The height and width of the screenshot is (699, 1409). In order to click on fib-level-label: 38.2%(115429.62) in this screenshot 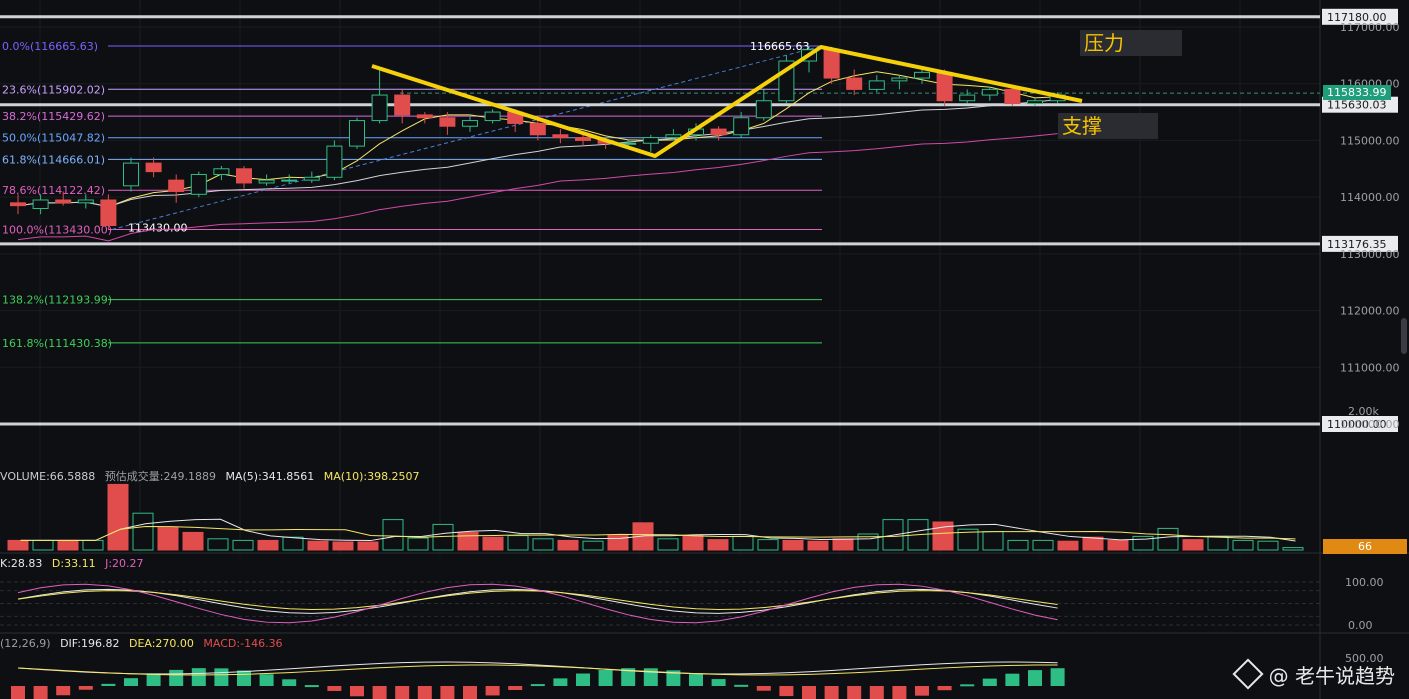, I will do `click(53, 116)`.